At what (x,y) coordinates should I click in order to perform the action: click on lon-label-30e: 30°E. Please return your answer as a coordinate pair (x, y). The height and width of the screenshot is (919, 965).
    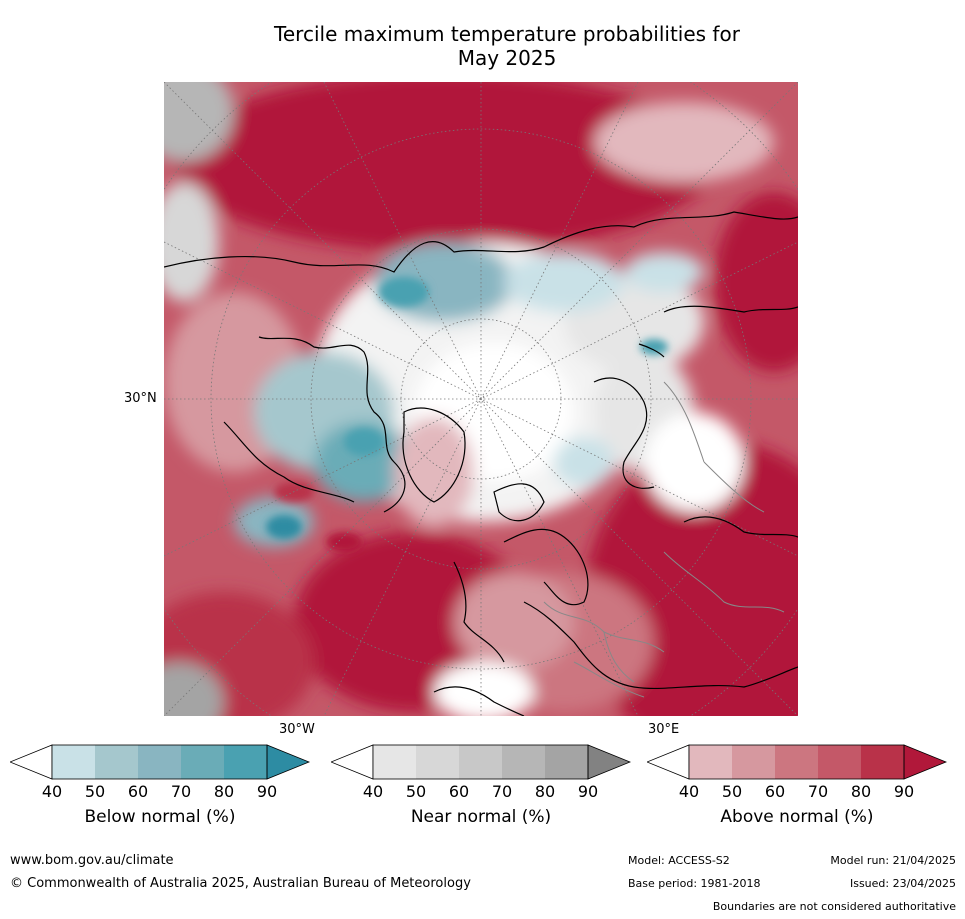
    Looking at the image, I should click on (664, 729).